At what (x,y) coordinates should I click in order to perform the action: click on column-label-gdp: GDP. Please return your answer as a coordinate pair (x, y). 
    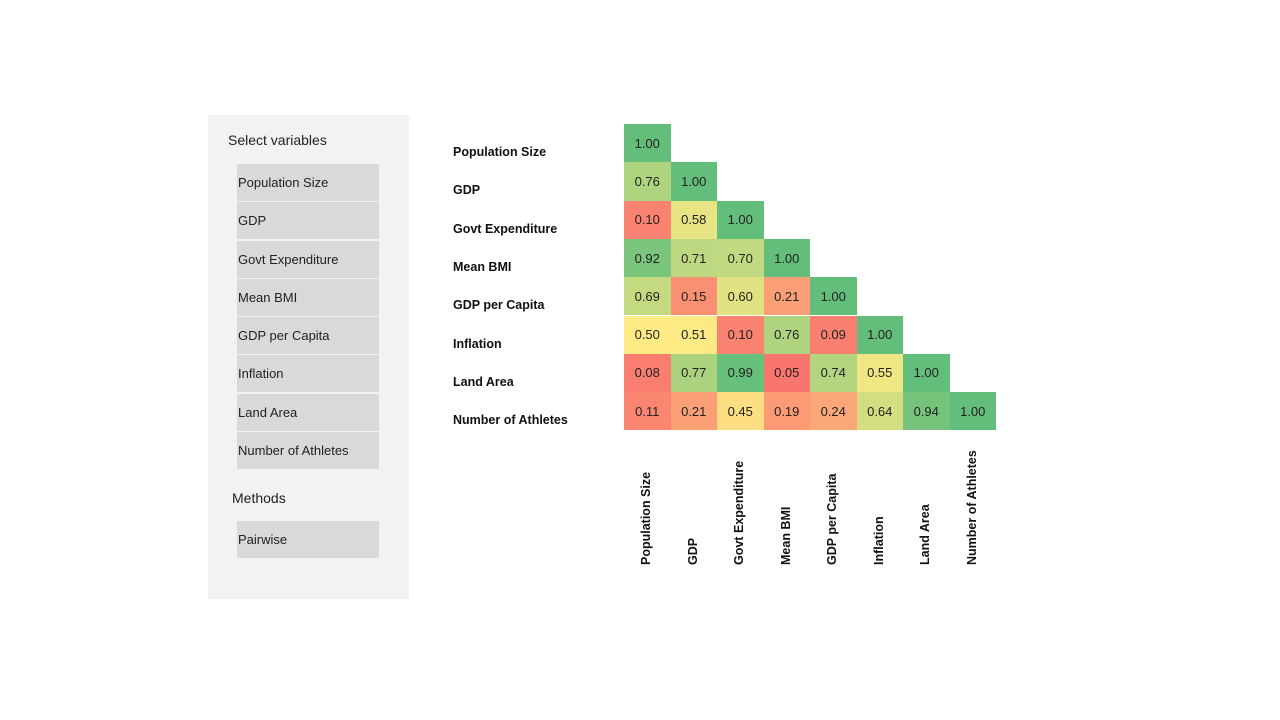
    Looking at the image, I should click on (692, 551).